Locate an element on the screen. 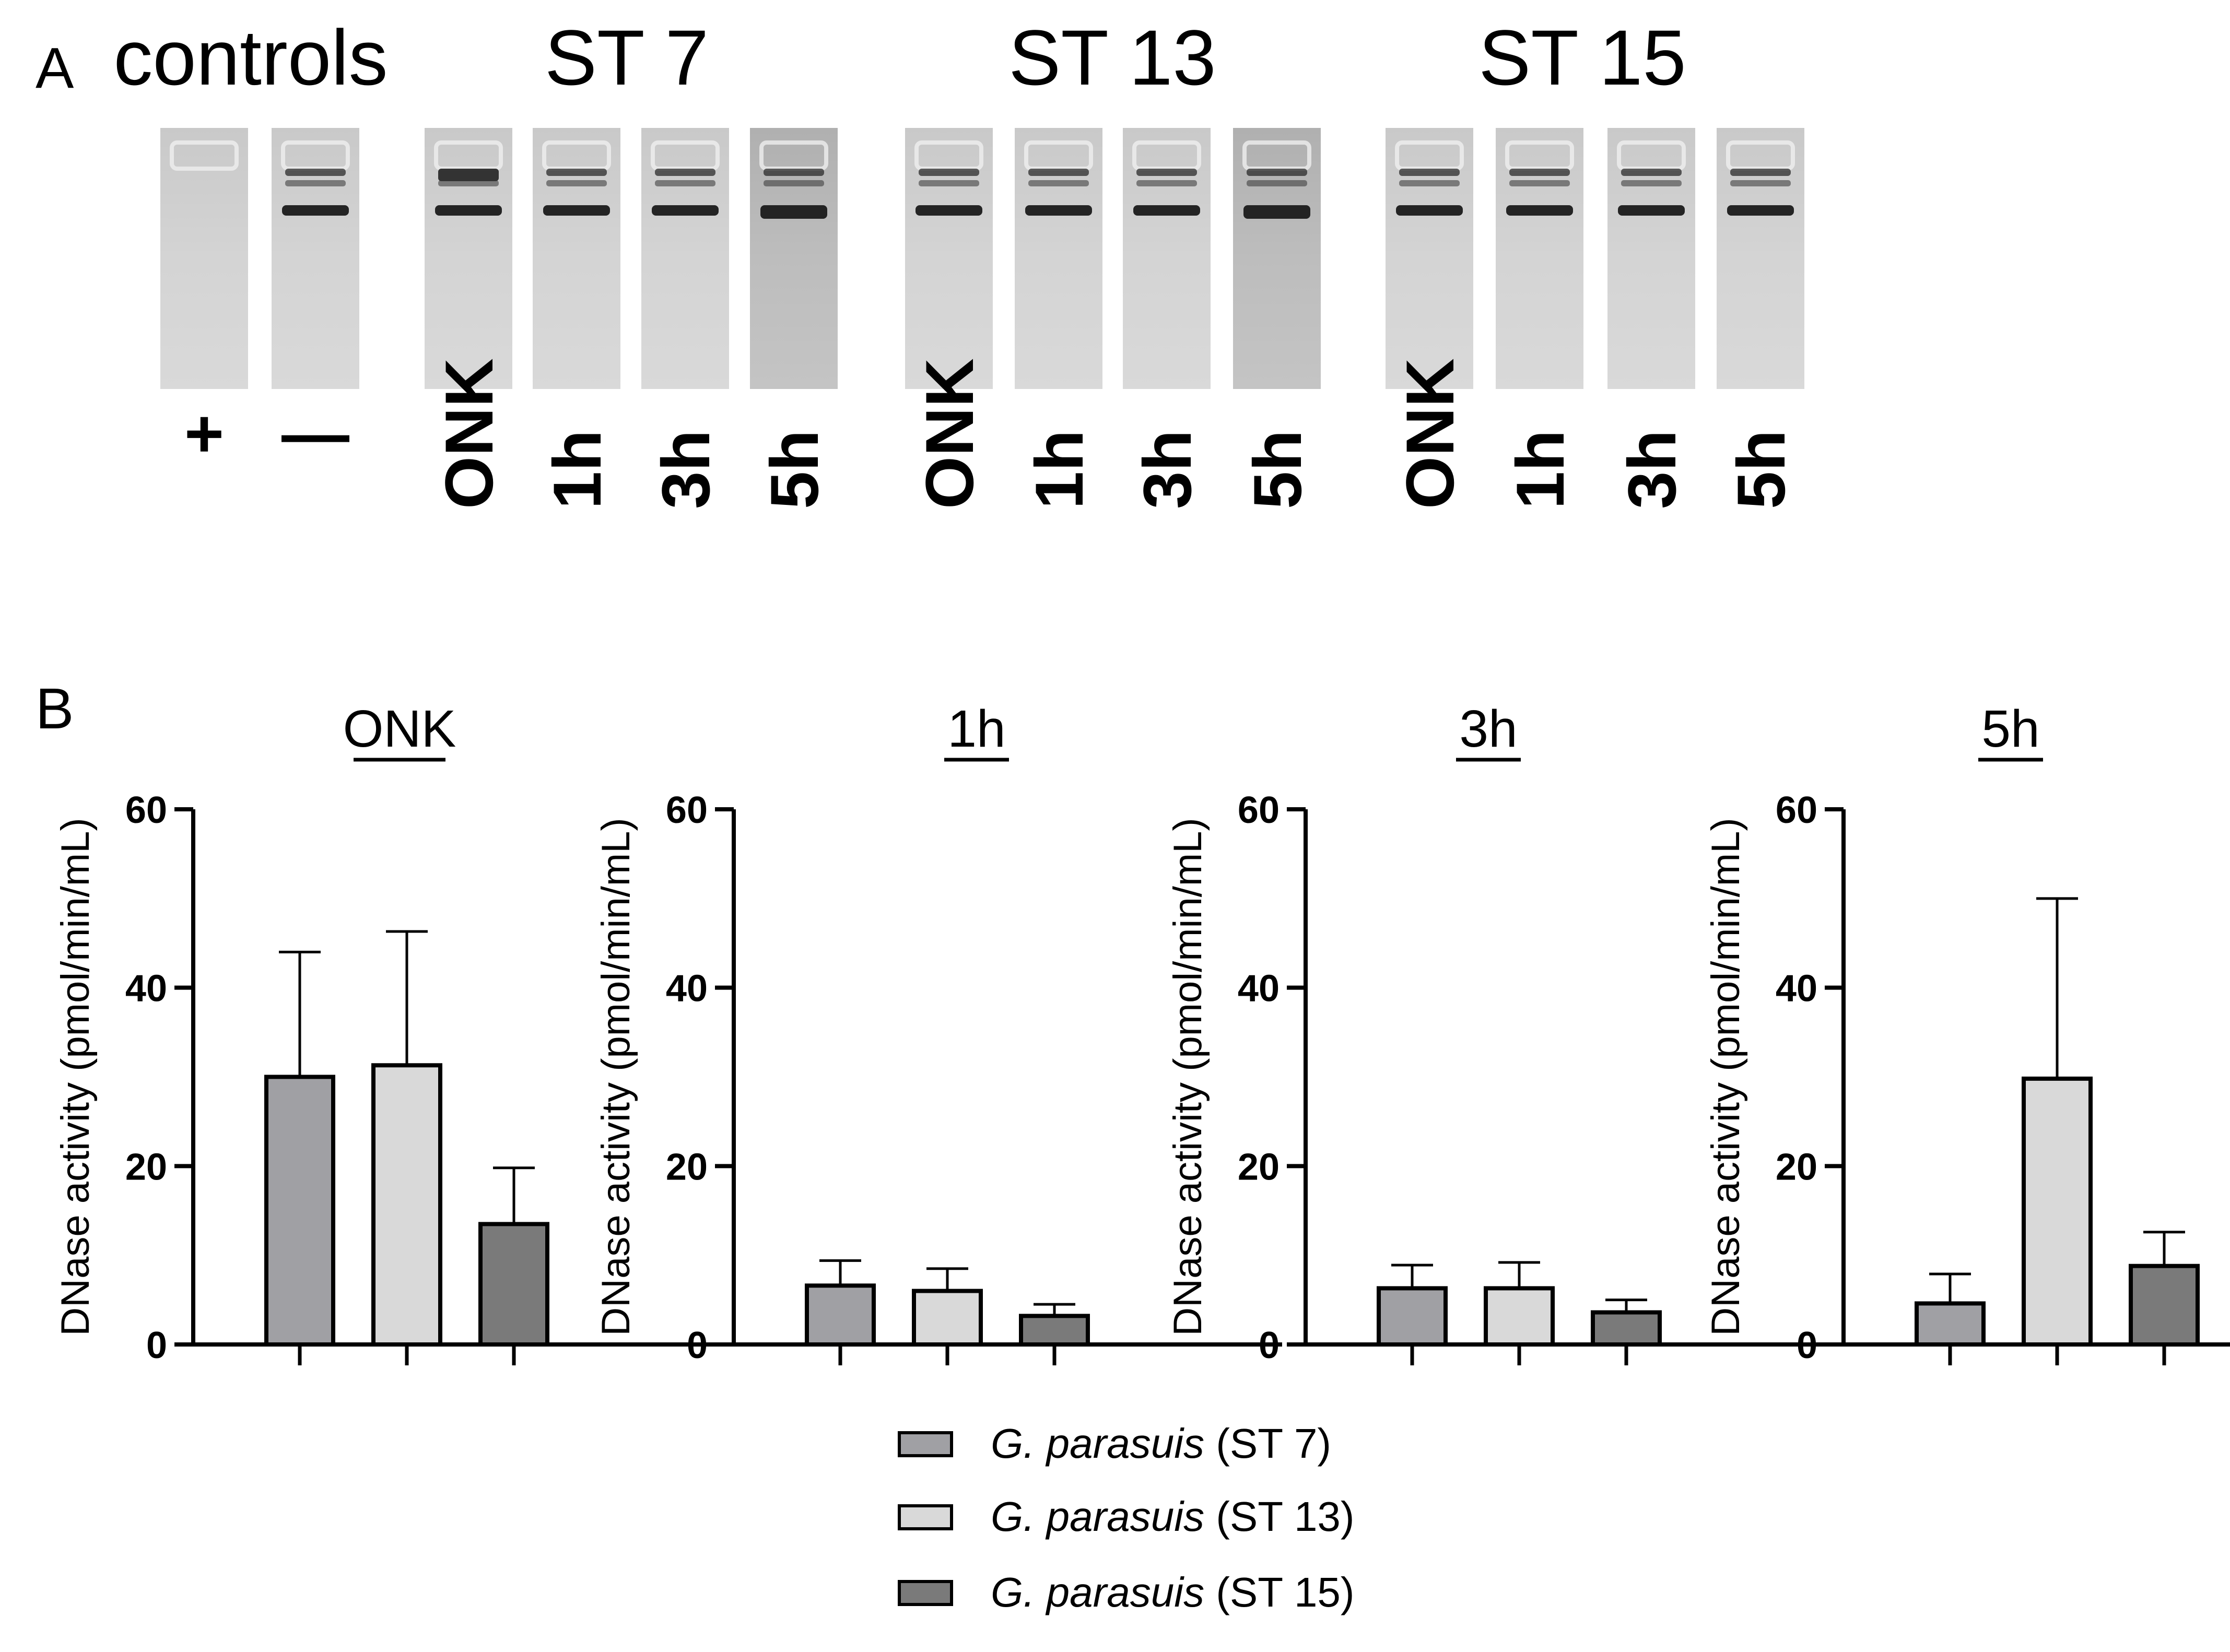  gel-group-header: ST 15 is located at coordinates (1582, 57).